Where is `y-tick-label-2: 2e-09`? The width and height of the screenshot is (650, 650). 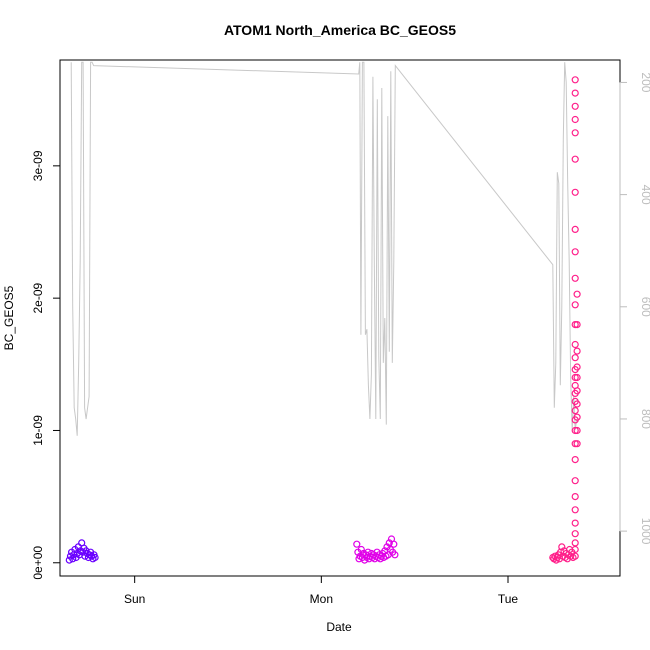
y-tick-label-2: 2e-09 is located at coordinates (38, 297).